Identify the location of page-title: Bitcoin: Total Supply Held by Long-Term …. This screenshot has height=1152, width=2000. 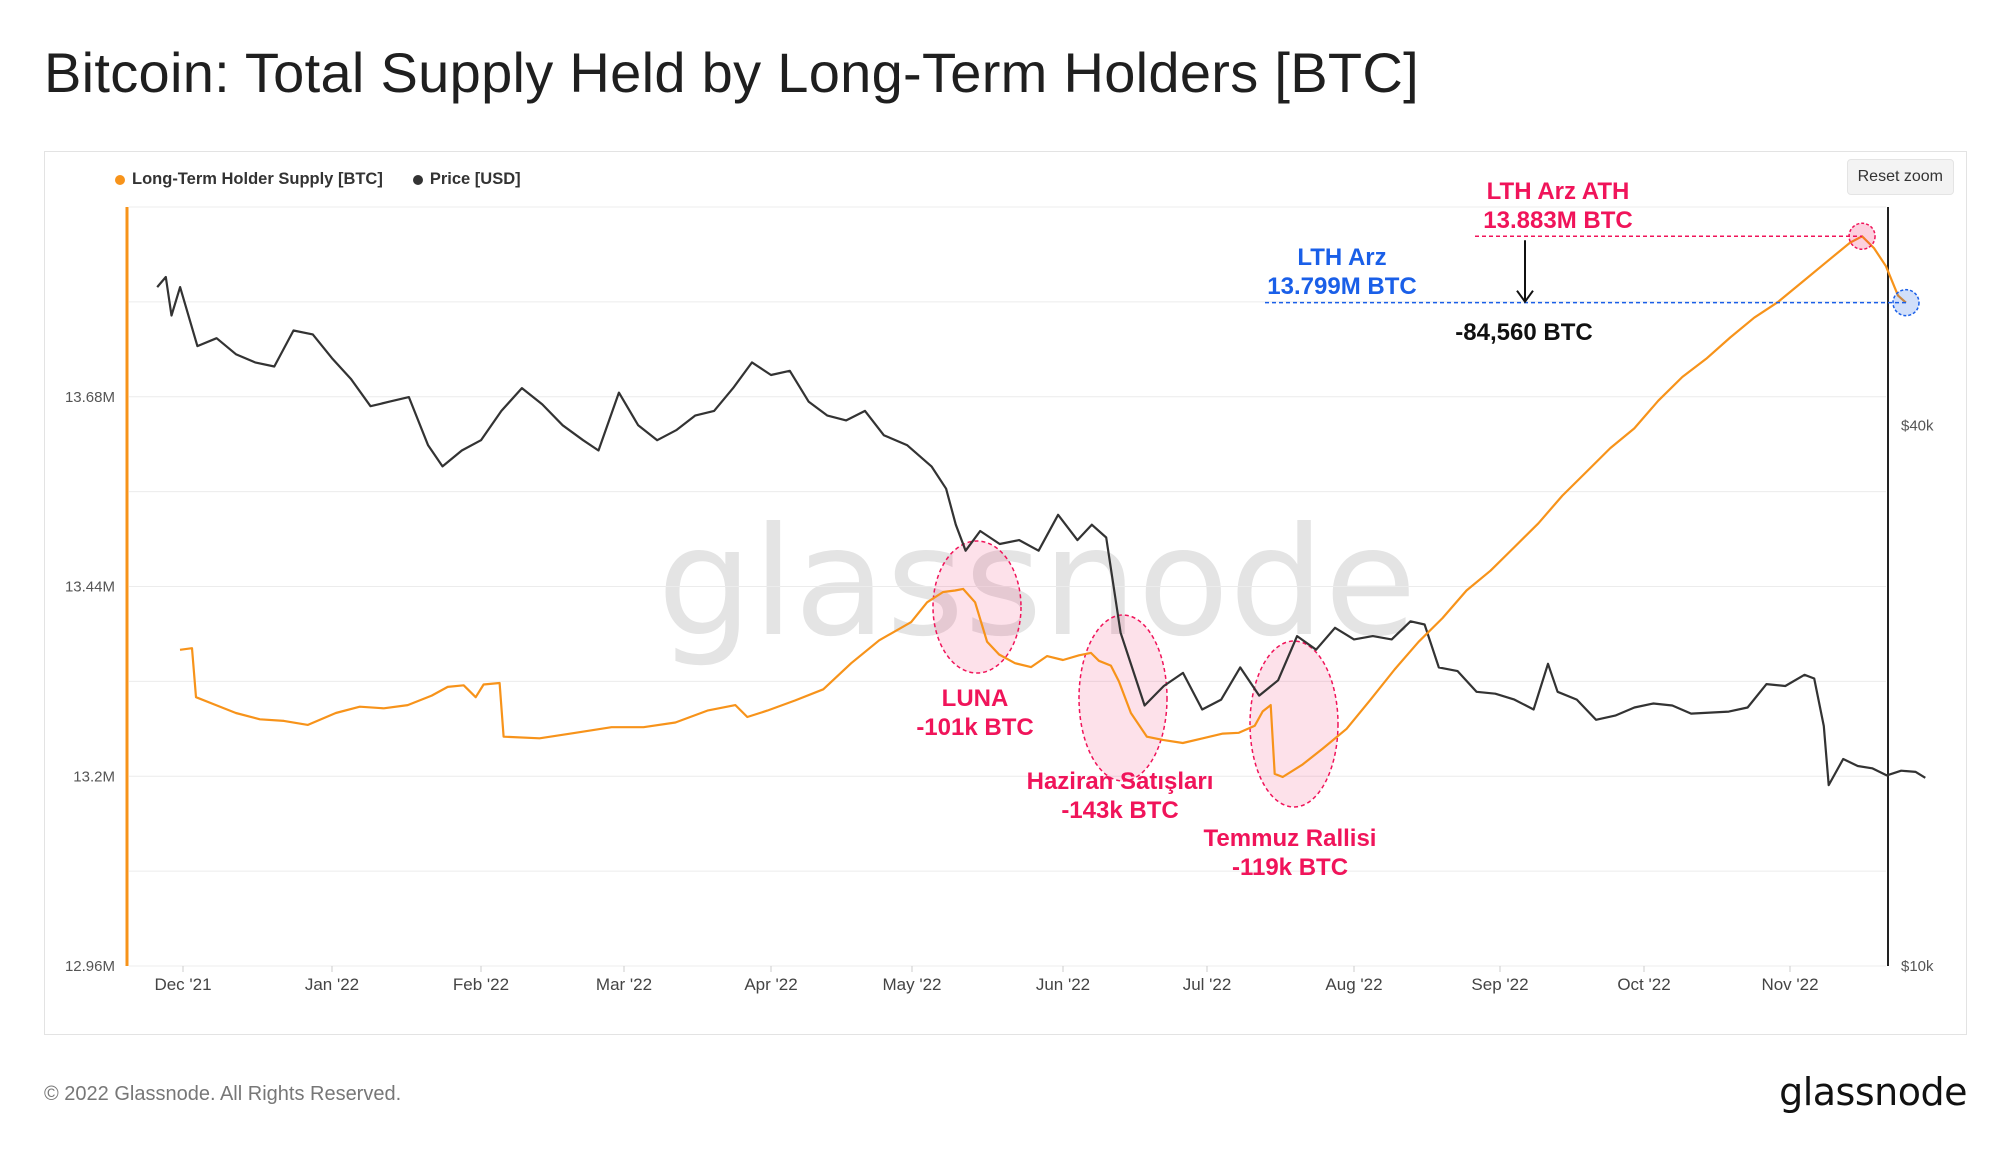
(732, 72).